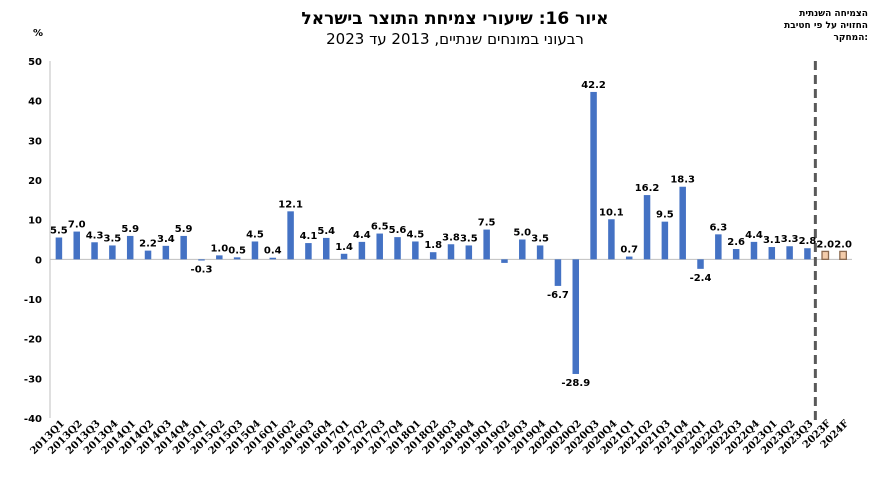  What do you see at coordinates (33, 300) in the screenshot?
I see `y-tick-label: -10` at bounding box center [33, 300].